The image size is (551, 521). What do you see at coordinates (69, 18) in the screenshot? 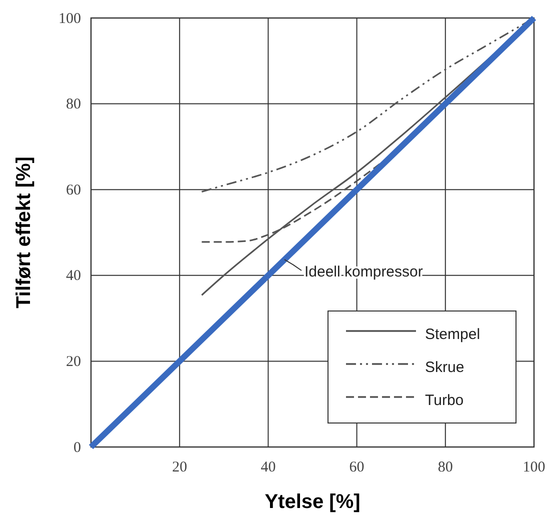
I see `y-tick-label: 100` at bounding box center [69, 18].